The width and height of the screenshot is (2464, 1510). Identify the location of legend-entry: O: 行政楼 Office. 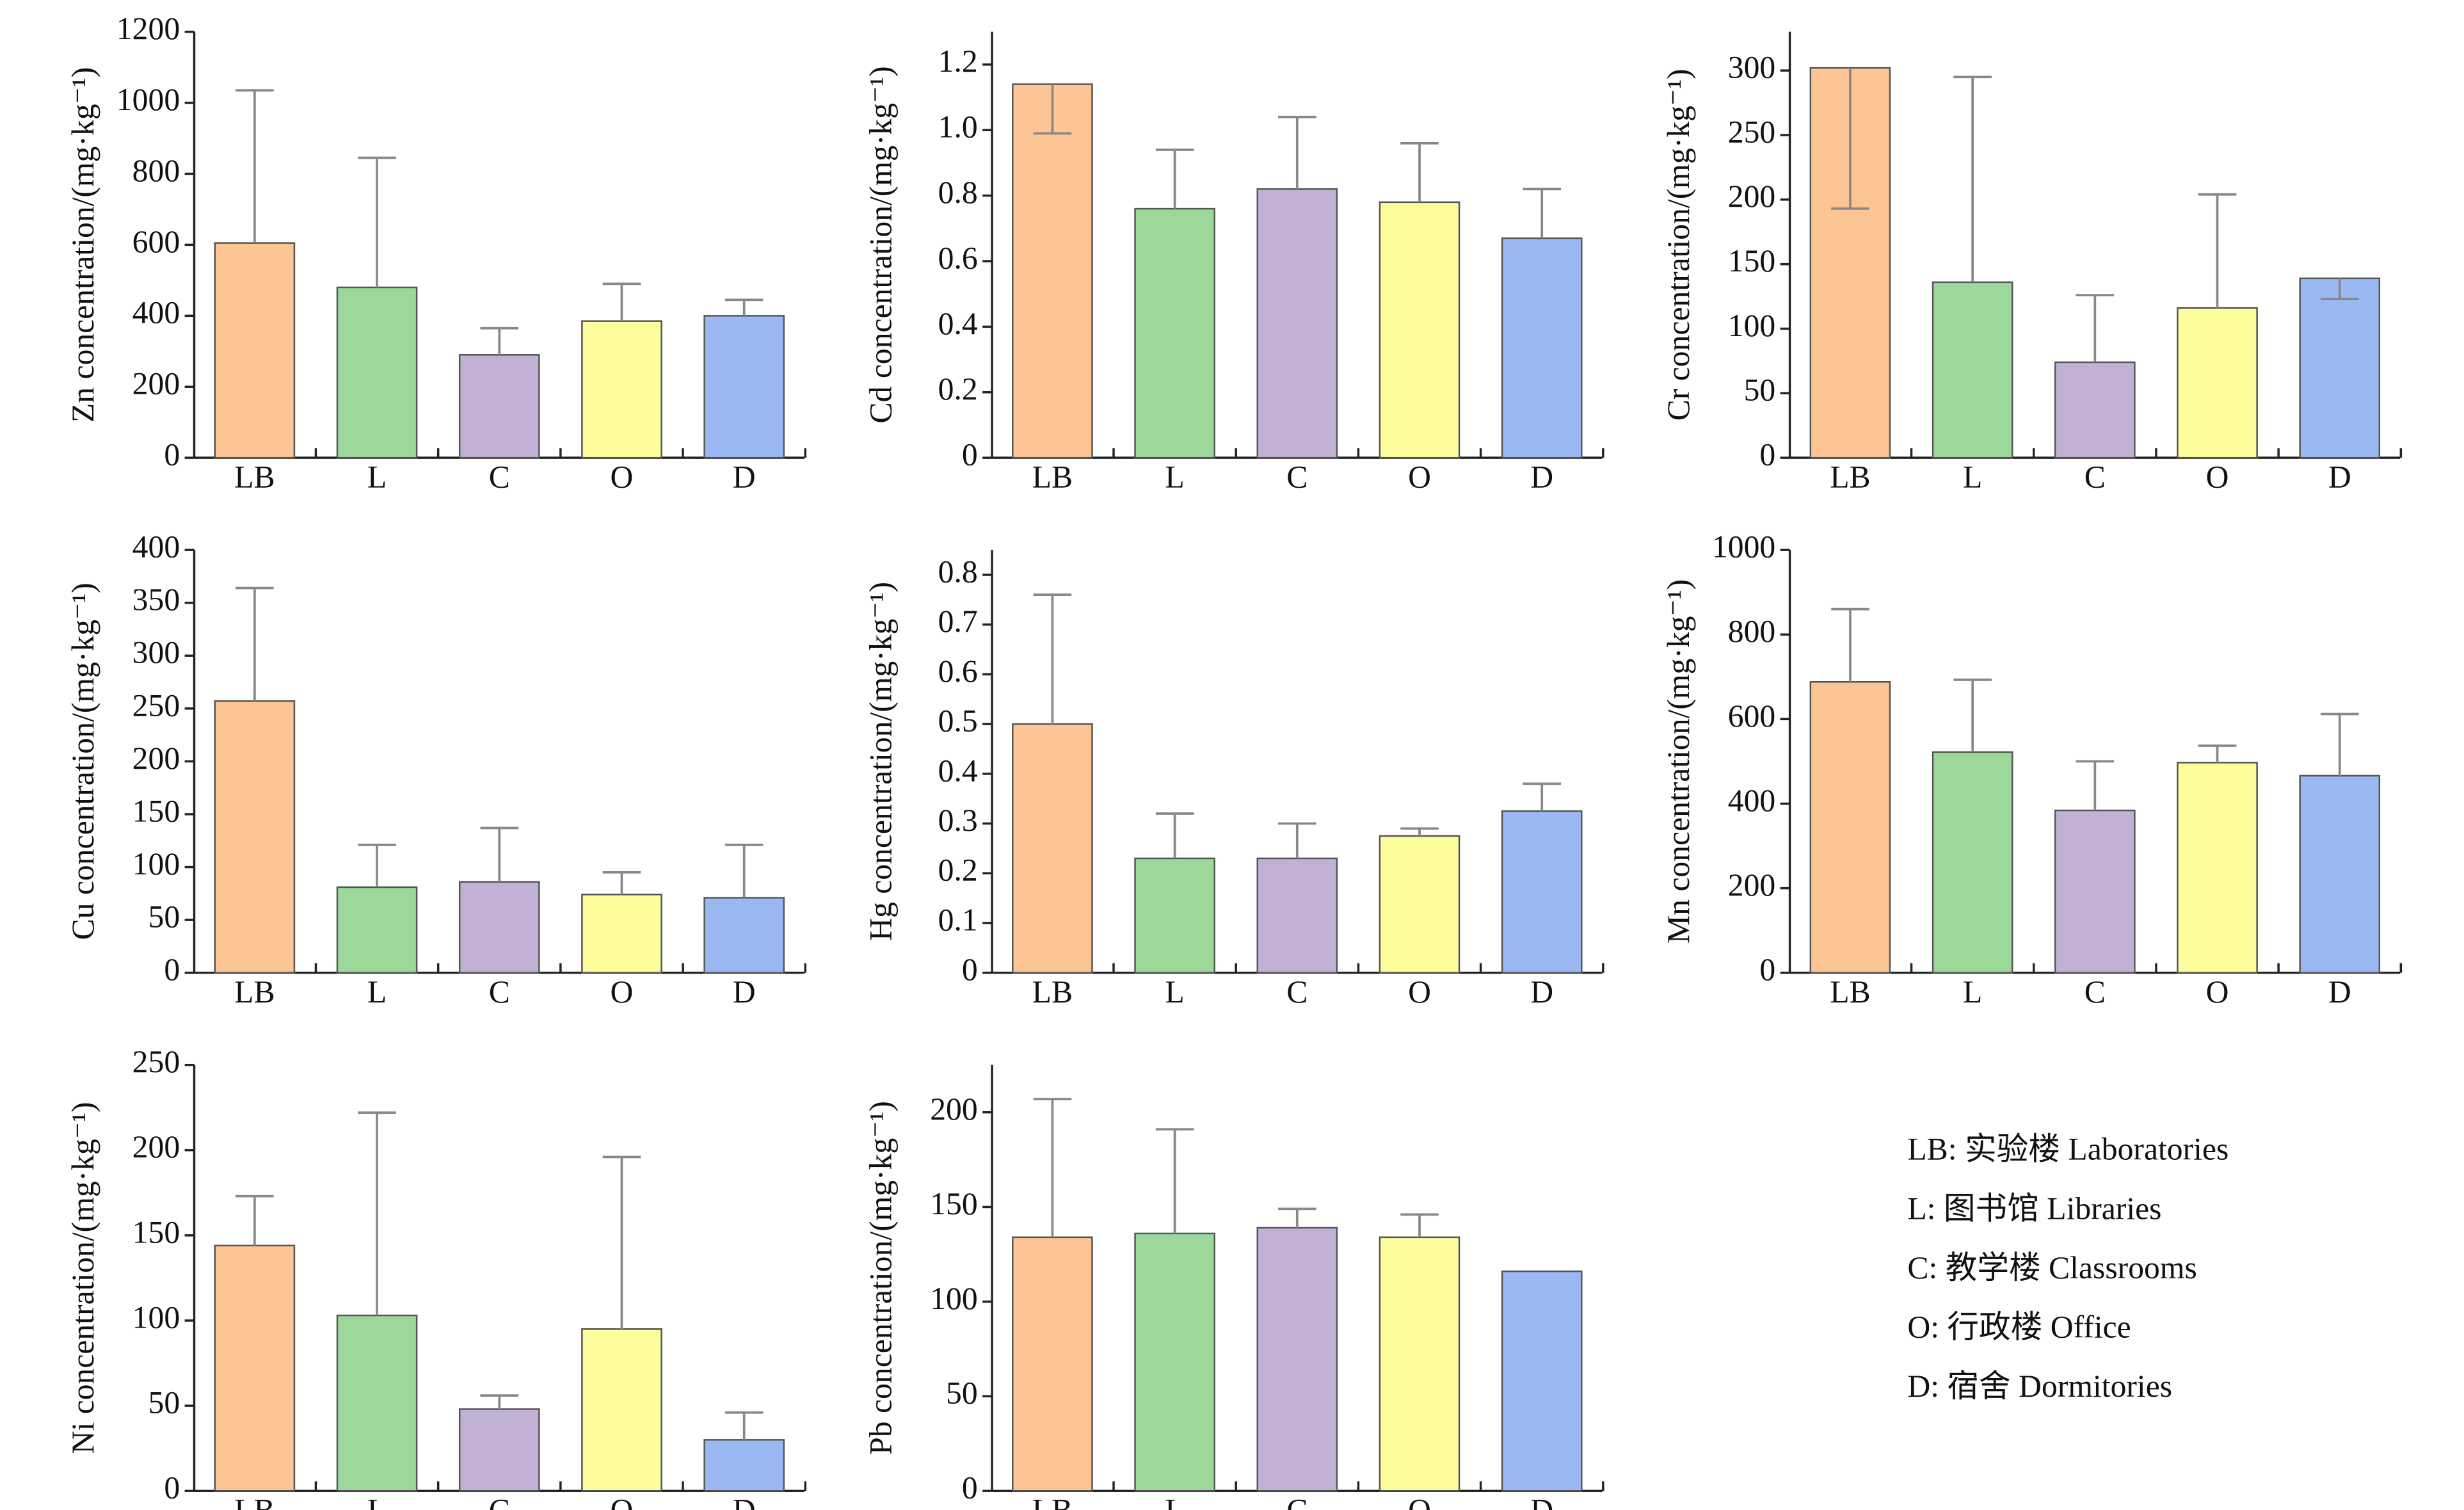
(2019, 1327).